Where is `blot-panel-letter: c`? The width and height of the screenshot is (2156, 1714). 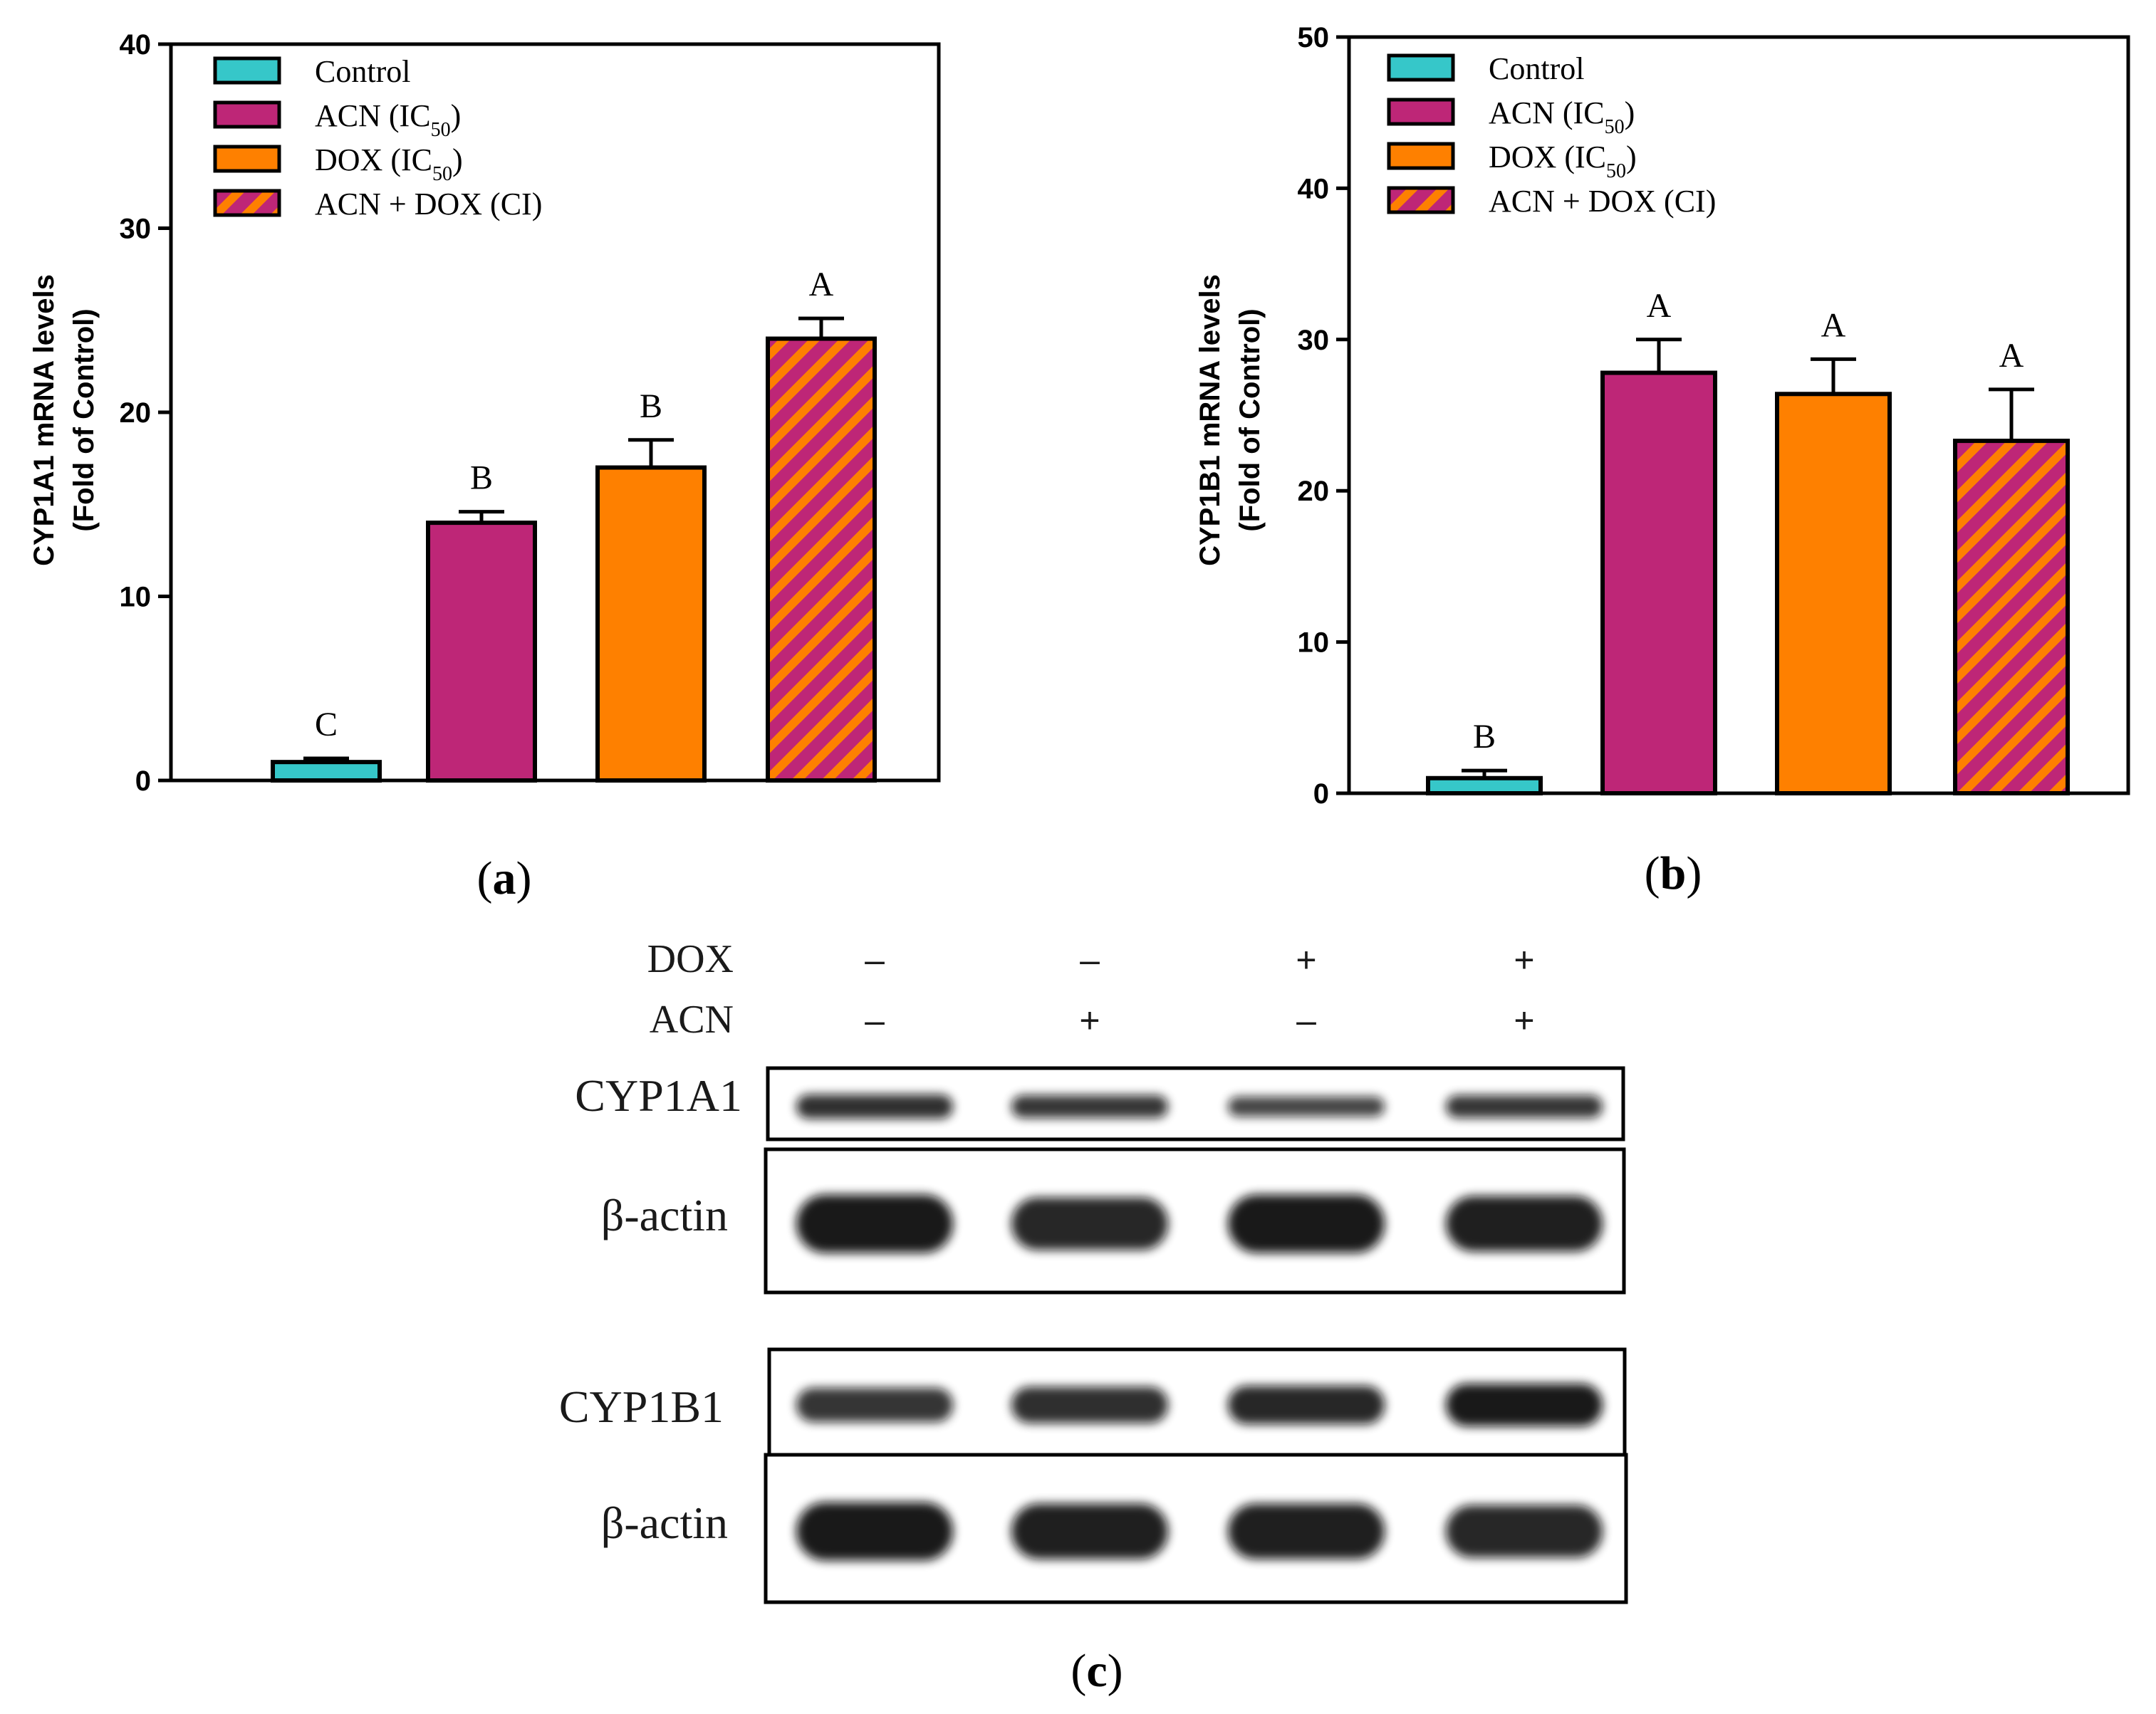 blot-panel-letter: c is located at coordinates (1096, 1671).